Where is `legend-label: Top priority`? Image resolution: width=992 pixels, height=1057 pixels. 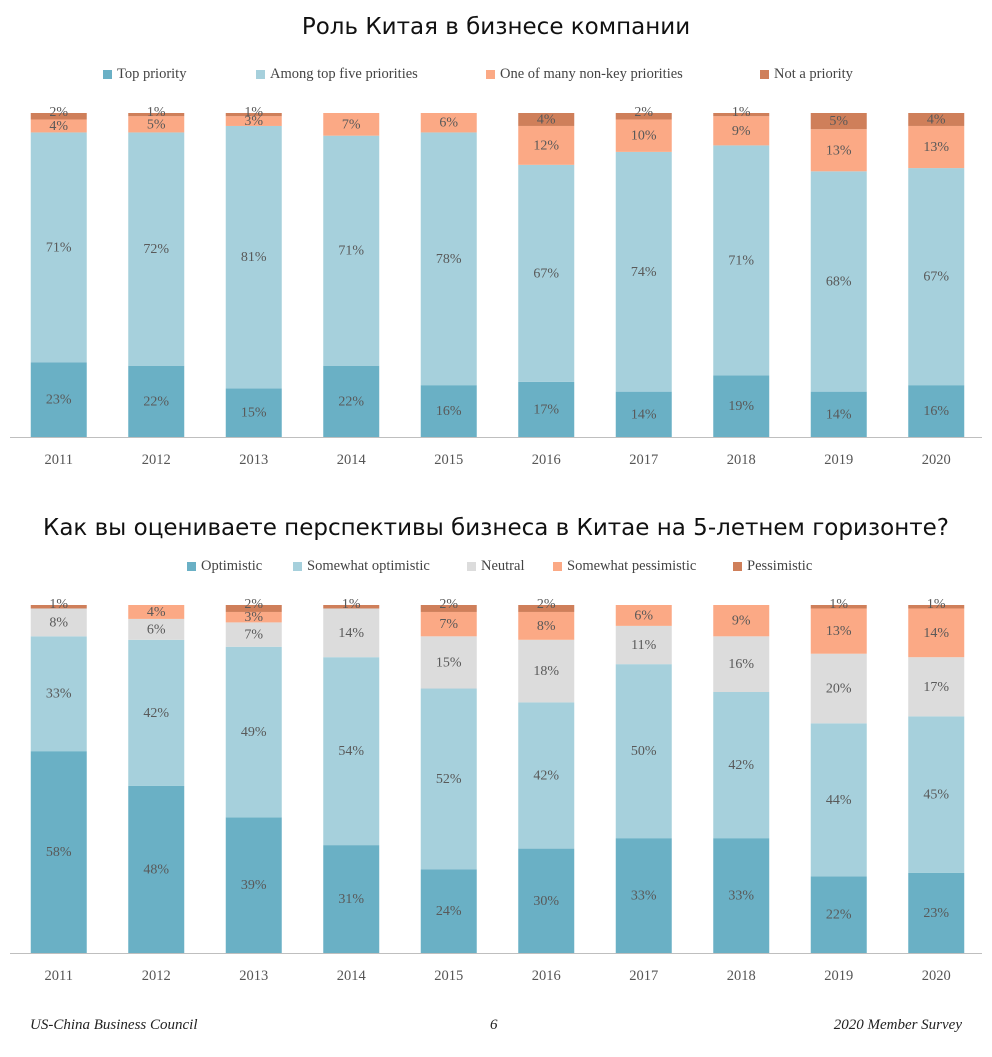
legend-label: Top priority is located at coordinates (152, 74).